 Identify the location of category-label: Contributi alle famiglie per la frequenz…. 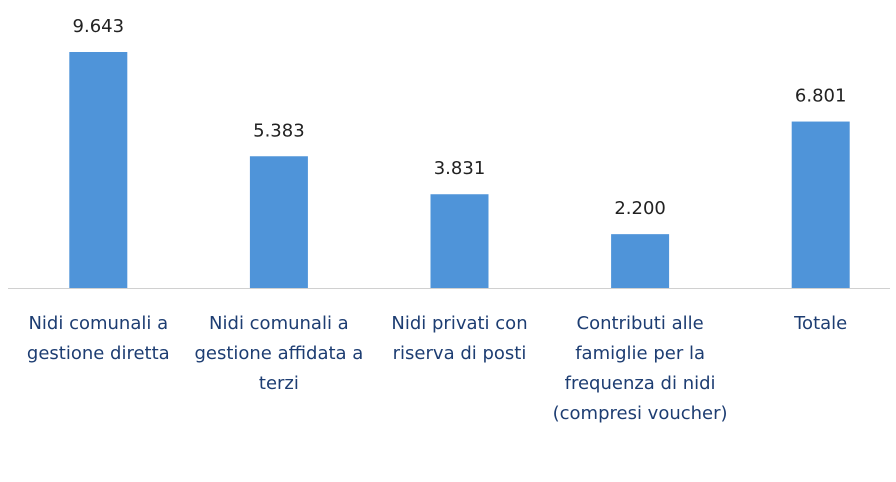
(640, 368).